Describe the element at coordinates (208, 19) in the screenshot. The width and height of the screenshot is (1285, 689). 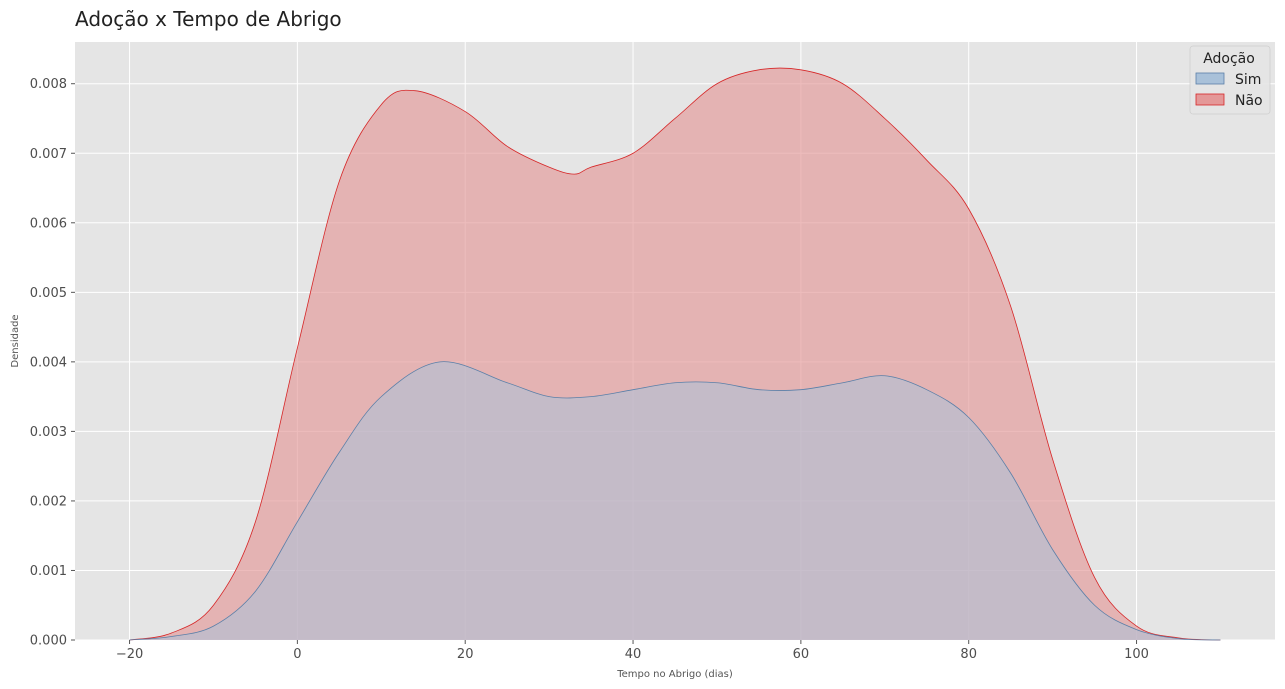
I see `chart-title: Adoção x Tempo de Abrigo` at that location.